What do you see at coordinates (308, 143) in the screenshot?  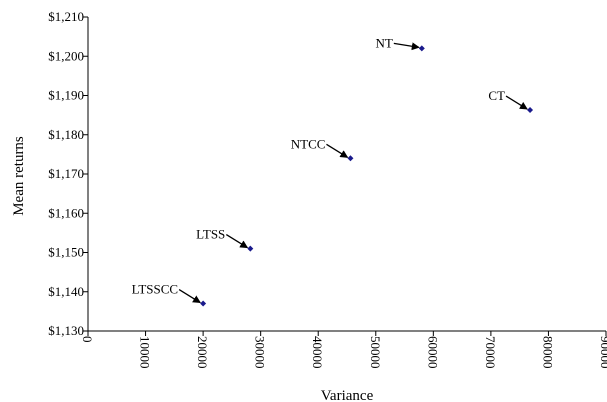 I see `point-label: NTCC` at bounding box center [308, 143].